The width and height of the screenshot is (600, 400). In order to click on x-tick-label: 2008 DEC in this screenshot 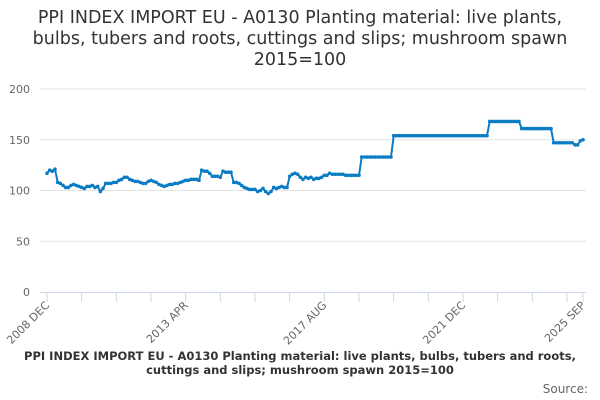, I will do `click(28, 323)`.